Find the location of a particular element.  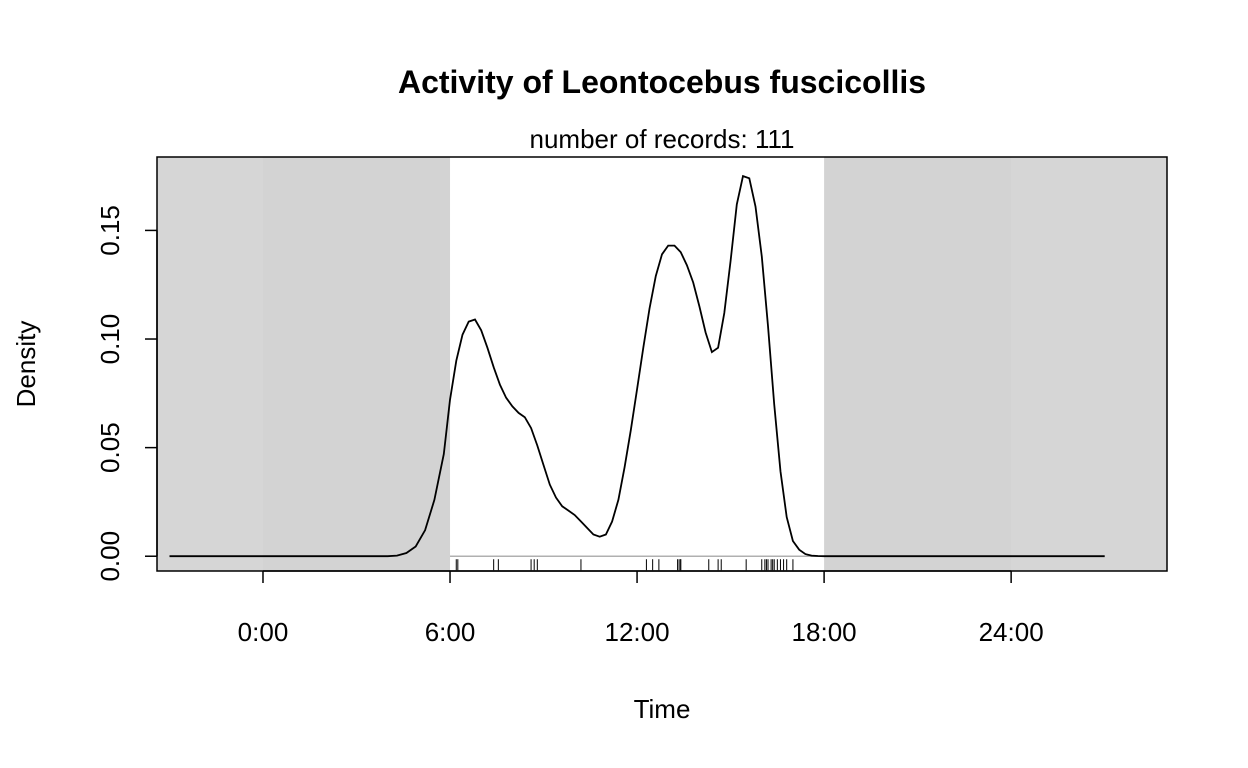

repeat-shade-right is located at coordinates (1089, 364).